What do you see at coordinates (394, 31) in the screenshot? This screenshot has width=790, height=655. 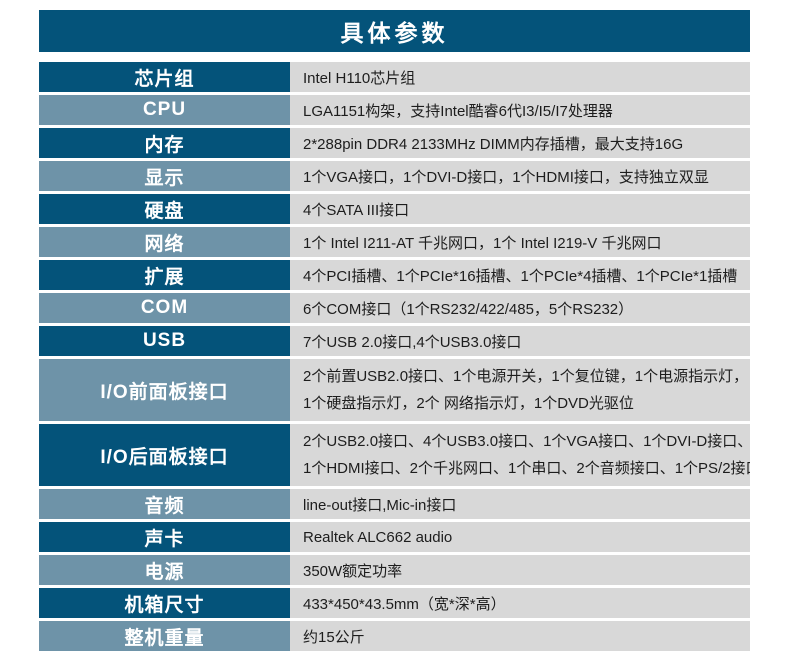 I see `page-title: 具体参数` at bounding box center [394, 31].